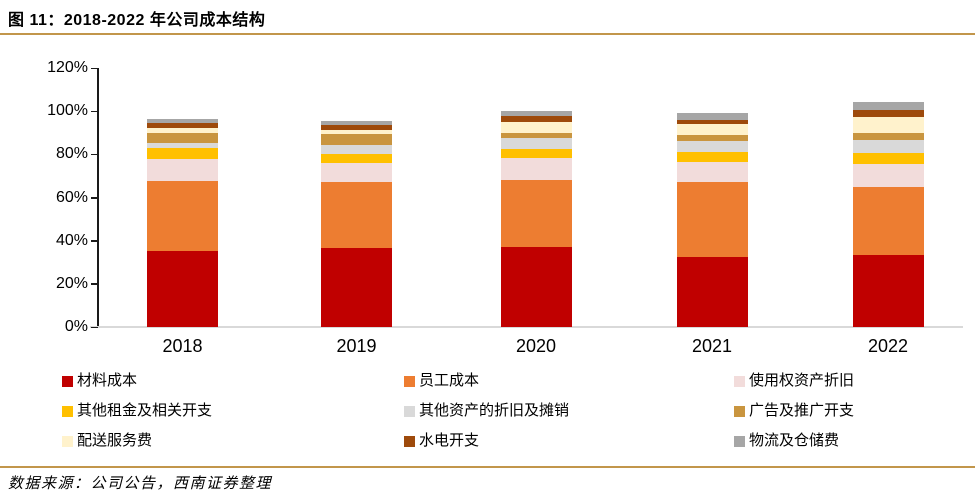 This screenshot has width=975, height=501. I want to click on y-axis-tick-label: 80%, so click(71, 154).